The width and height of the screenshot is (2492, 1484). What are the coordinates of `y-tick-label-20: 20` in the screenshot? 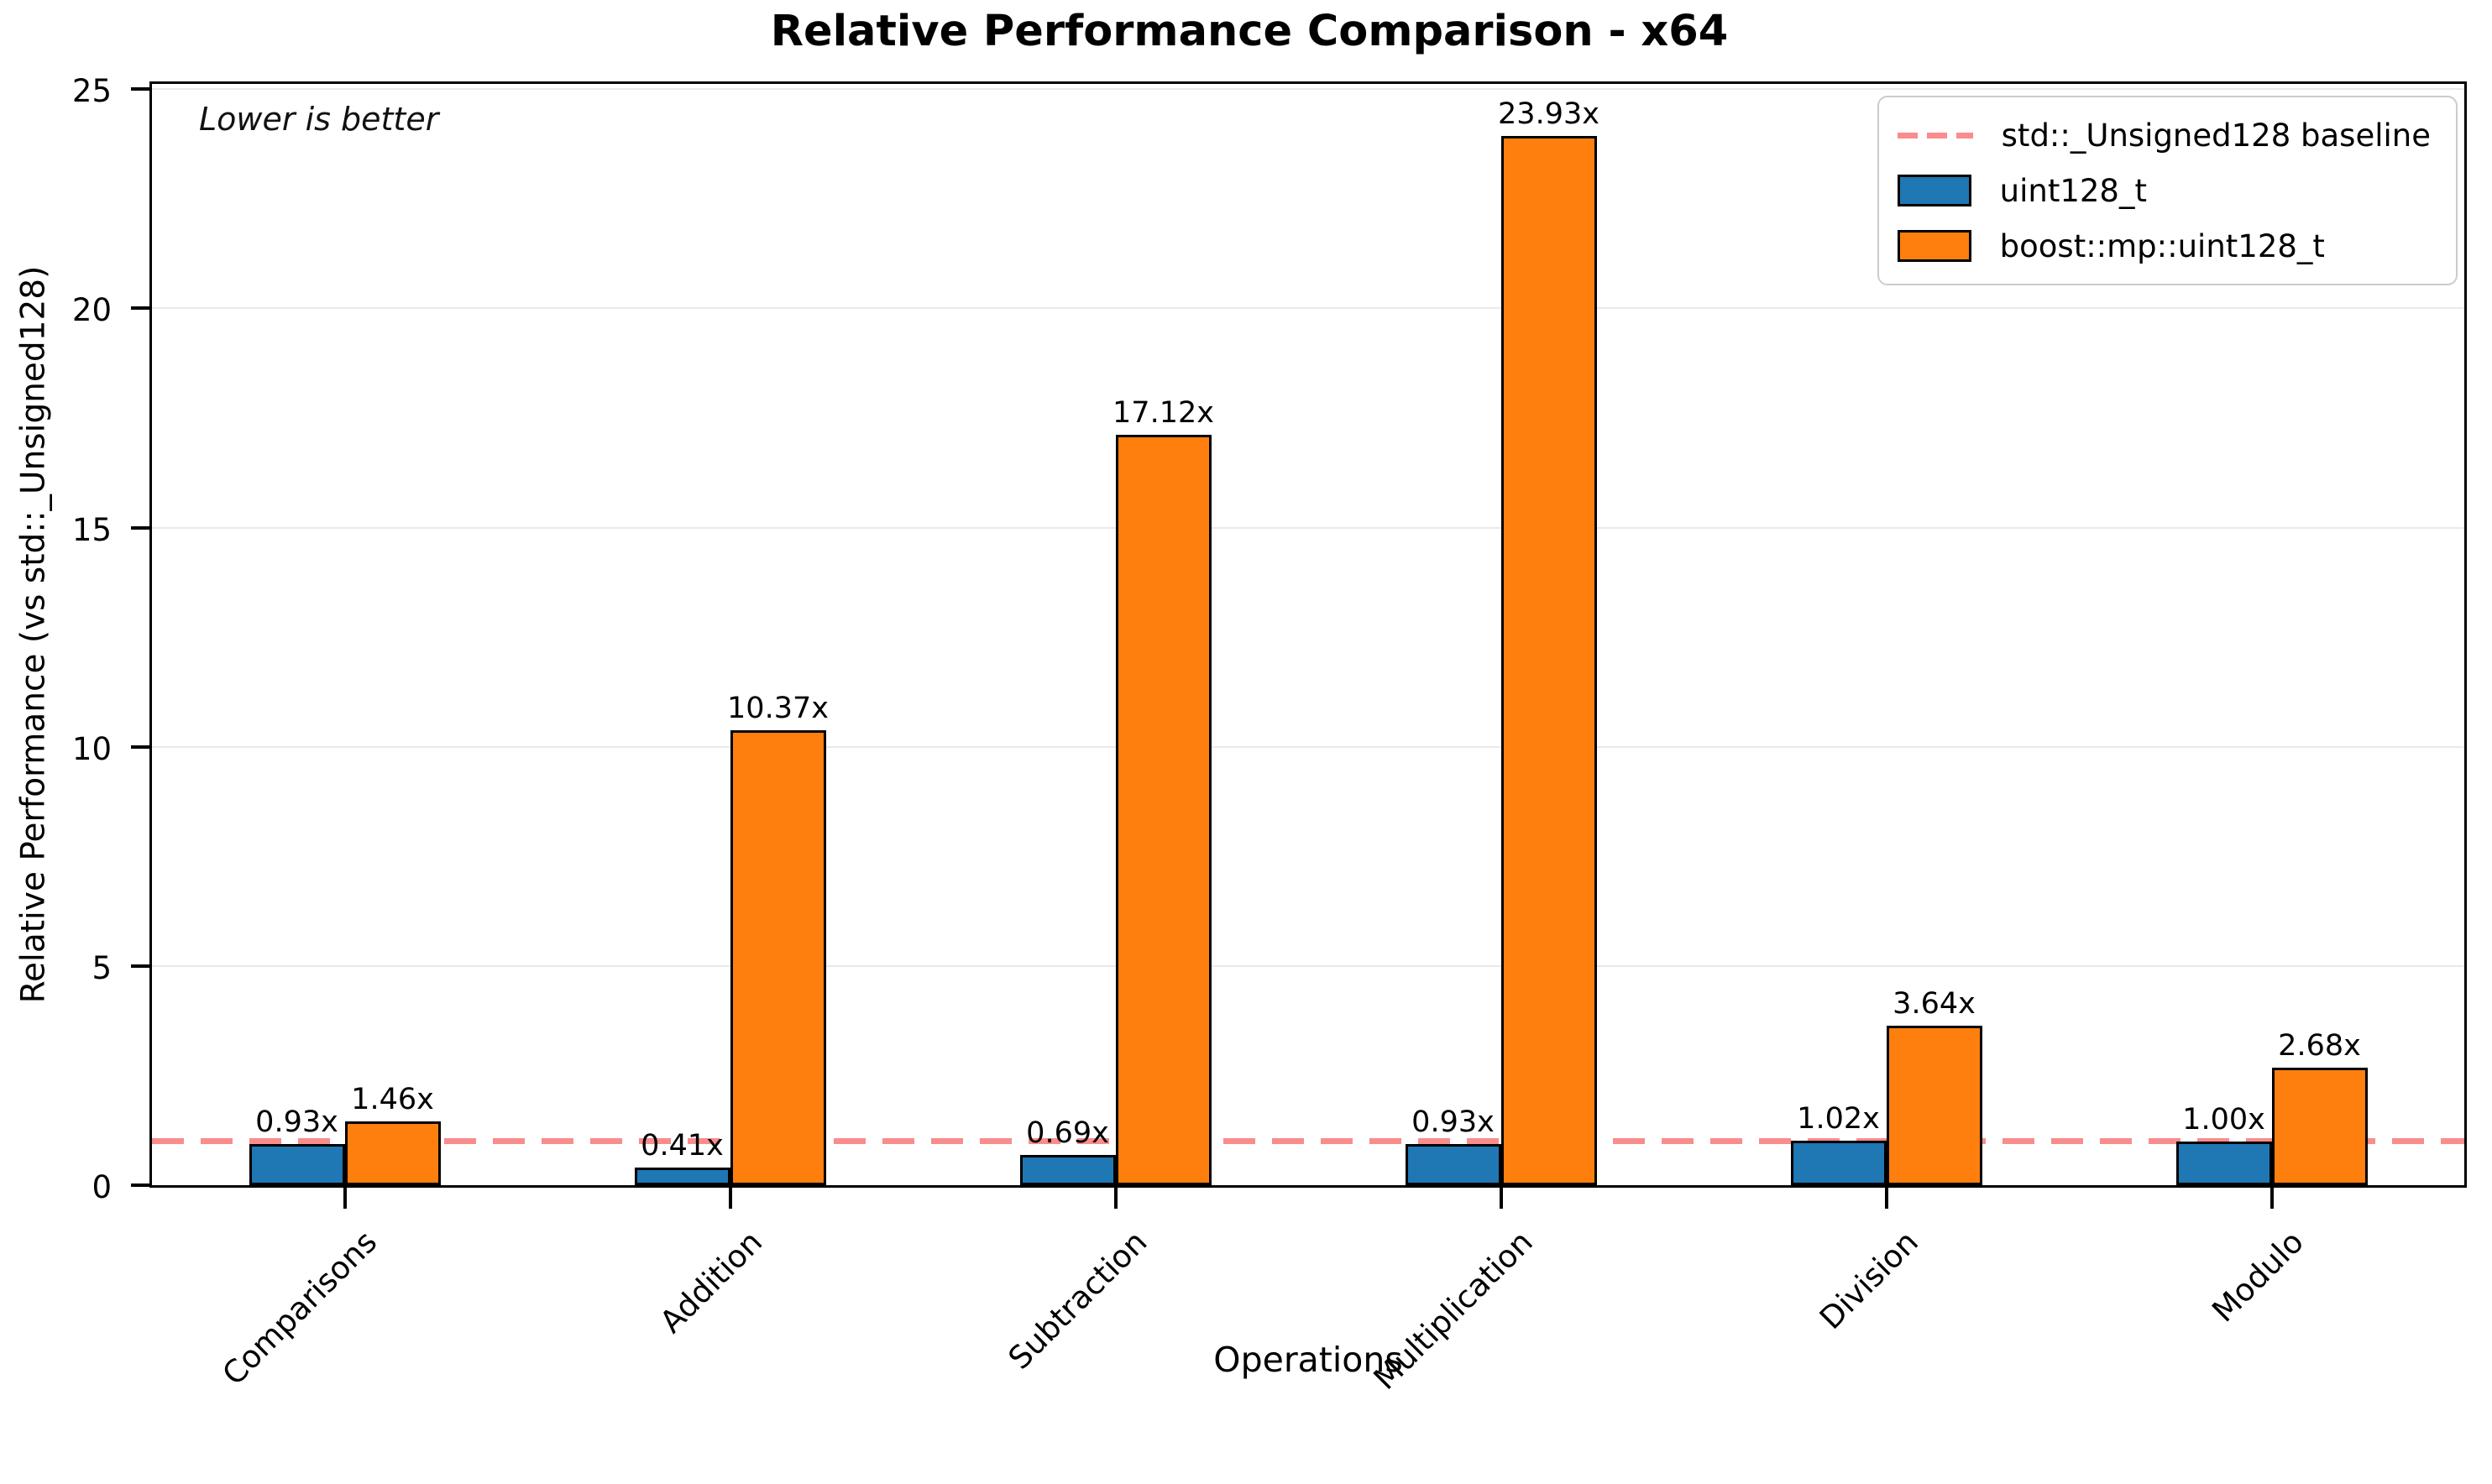 It's located at (91, 310).